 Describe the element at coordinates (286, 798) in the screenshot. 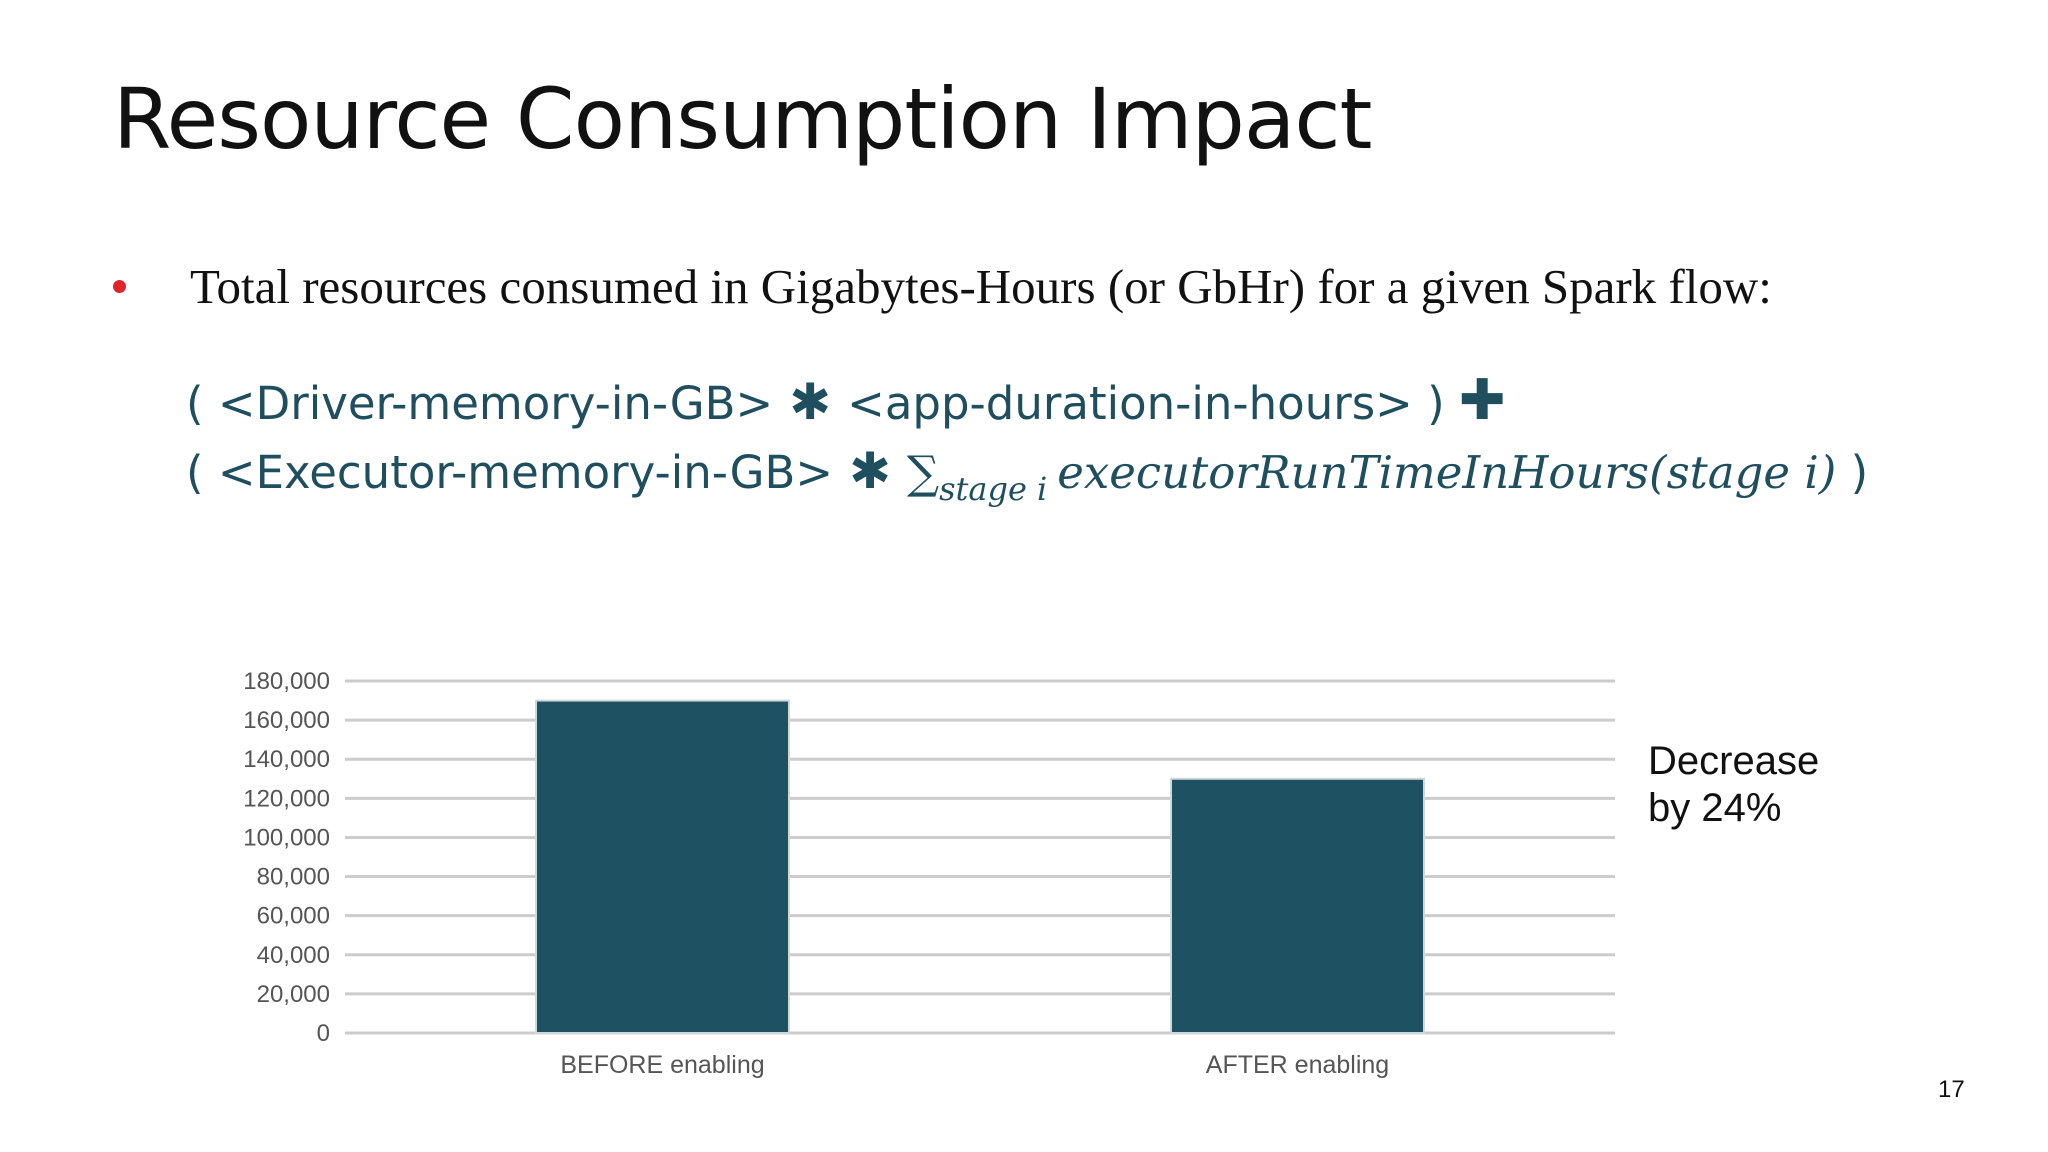

I see `y-tick-label: 120,000` at that location.